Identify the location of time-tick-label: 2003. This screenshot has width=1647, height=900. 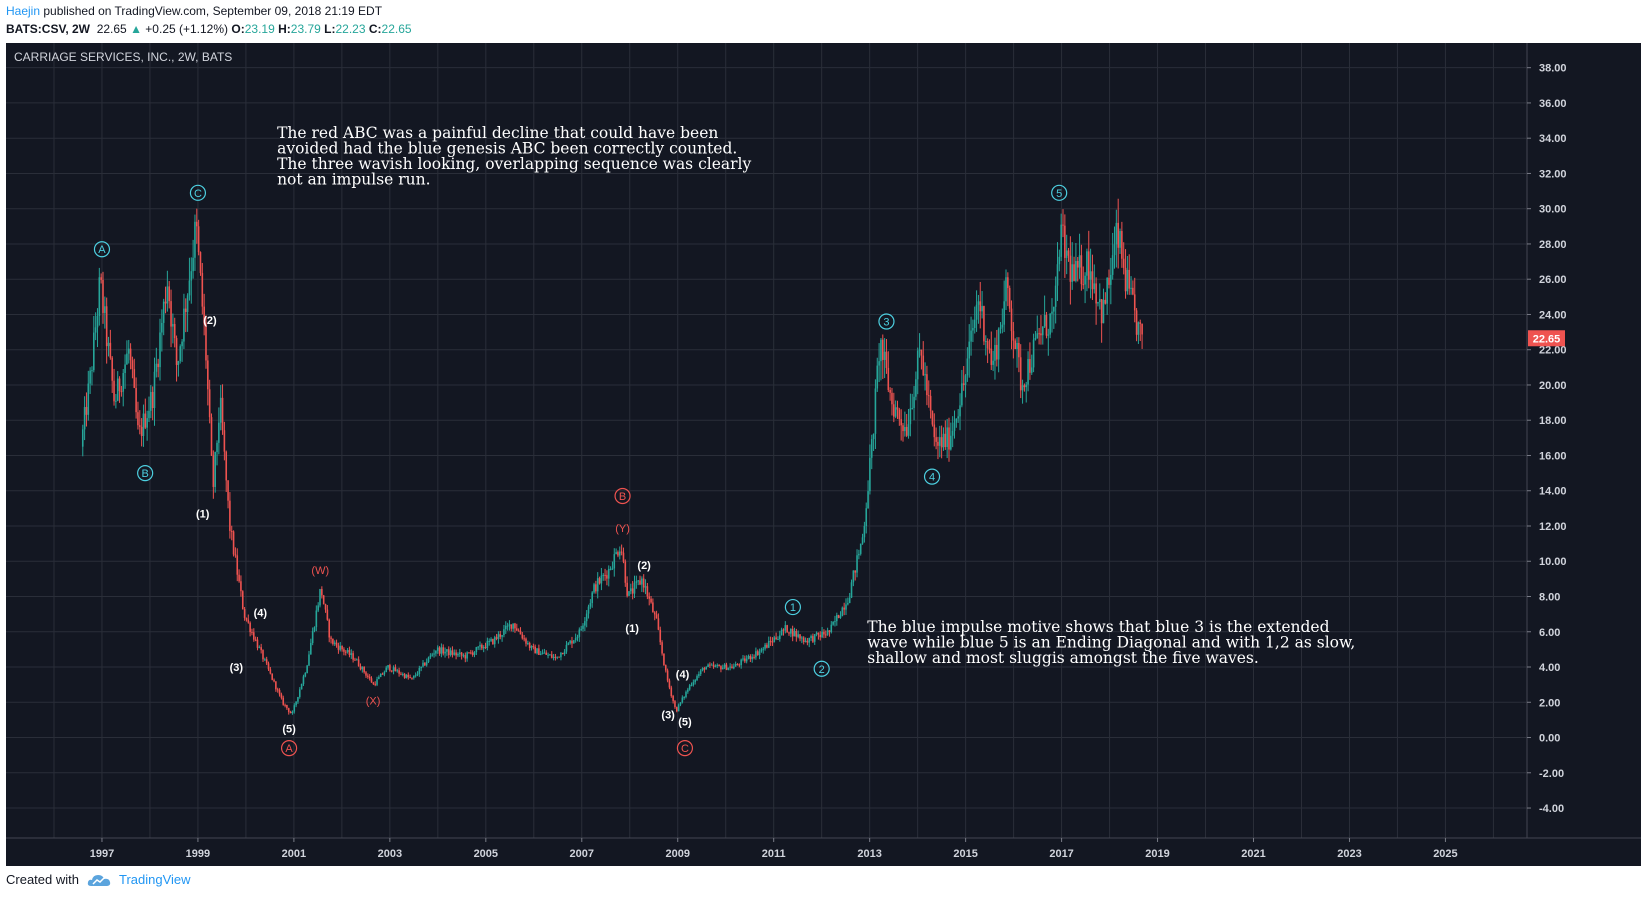
(390, 854).